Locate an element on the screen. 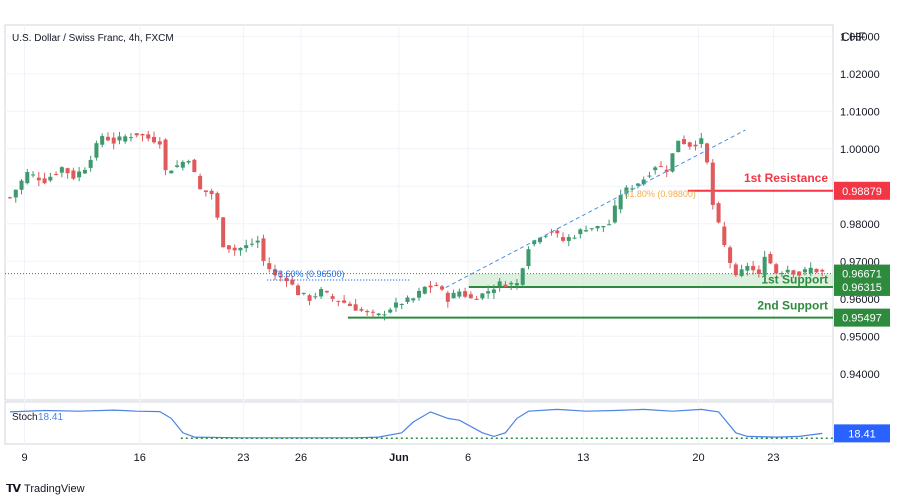 Image resolution: width=900 pixels, height=503 pixels. currency-label: CHF is located at coordinates (853, 37).